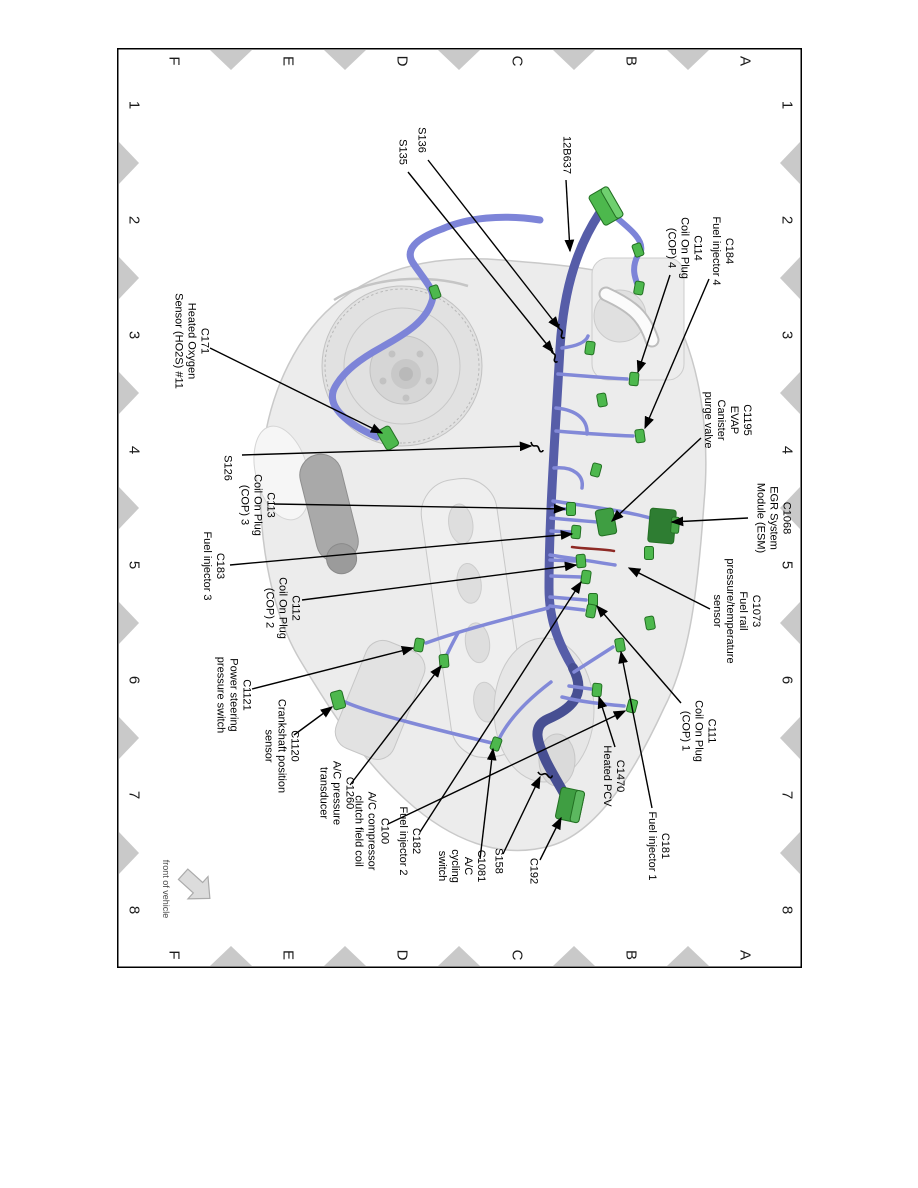 Image resolution: width=918 pixels, height=1188 pixels. Describe the element at coordinates (635, 729) in the screenshot. I see `leader-c181` at that location.